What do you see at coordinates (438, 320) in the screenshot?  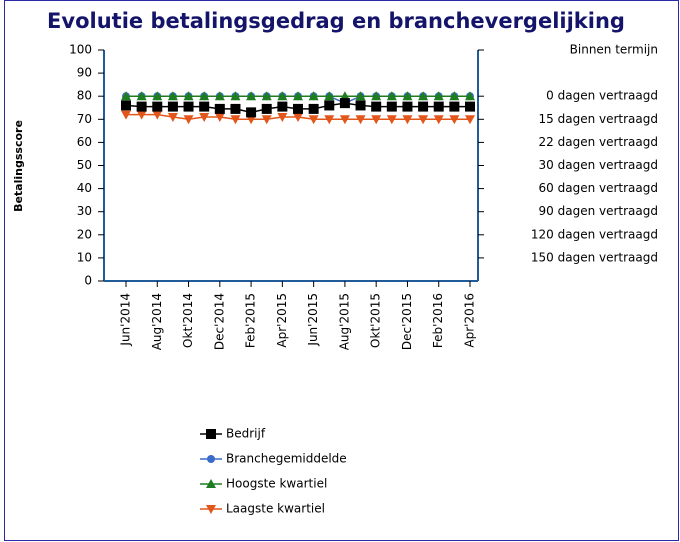 I see `x-tick-label: Feb'2016` at bounding box center [438, 320].